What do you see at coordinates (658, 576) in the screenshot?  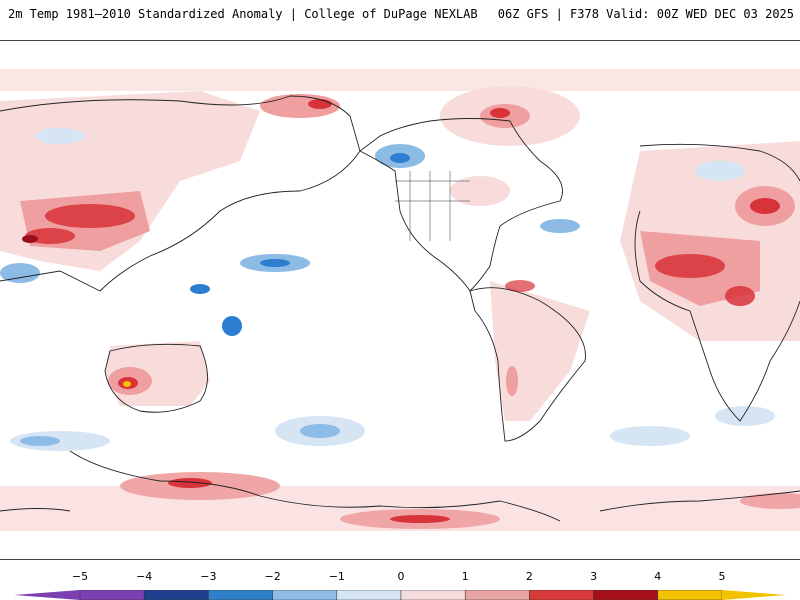 I see `legend-tick-label: 4` at bounding box center [658, 576].